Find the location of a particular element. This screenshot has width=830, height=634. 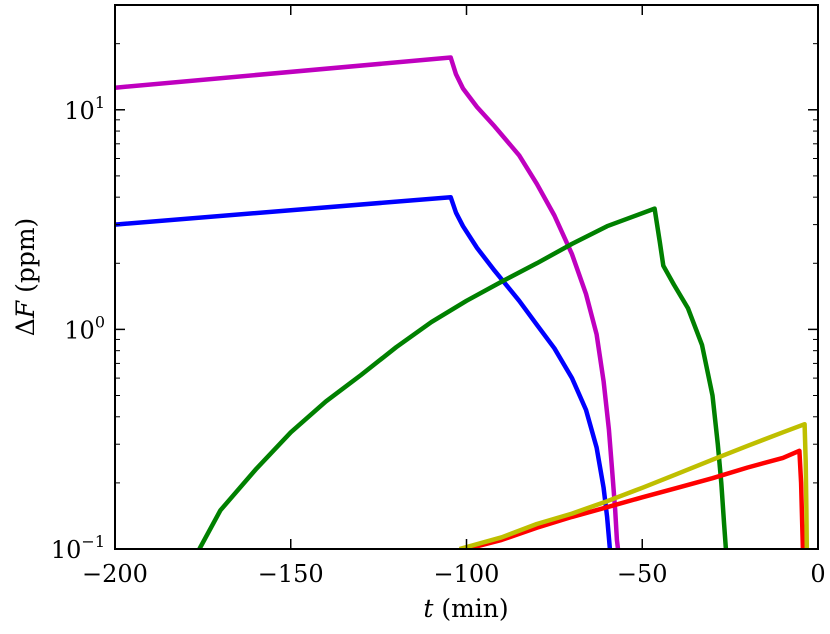

x-tick-label: −200 is located at coordinates (115, 574).